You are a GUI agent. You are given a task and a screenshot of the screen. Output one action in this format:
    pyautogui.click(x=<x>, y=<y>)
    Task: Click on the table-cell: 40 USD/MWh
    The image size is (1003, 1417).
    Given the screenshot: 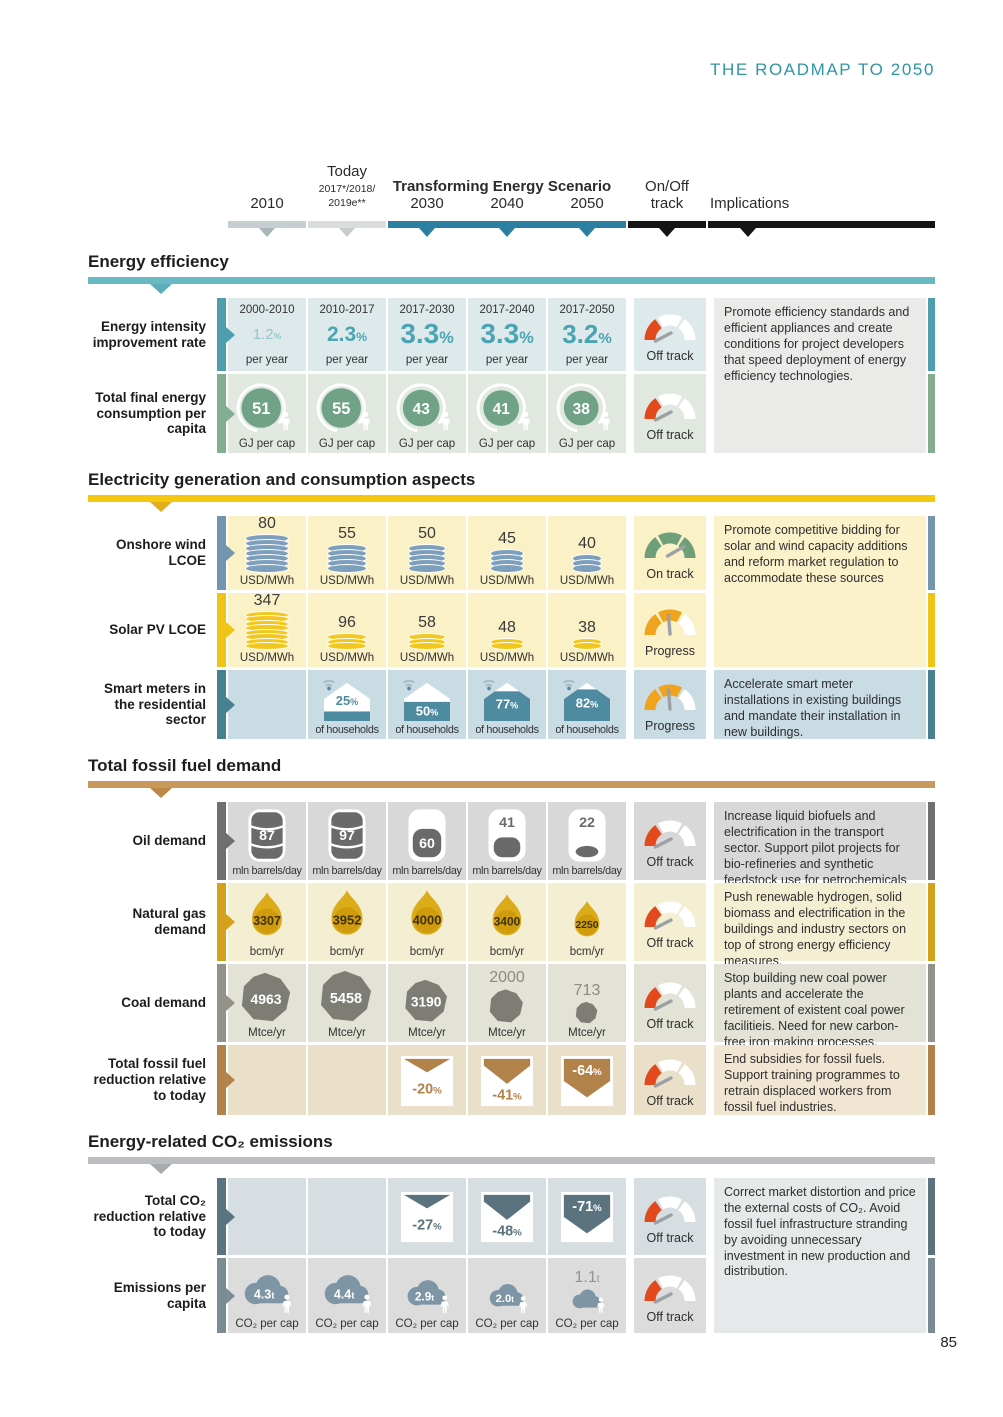 What is the action you would take?
    pyautogui.click(x=587, y=553)
    